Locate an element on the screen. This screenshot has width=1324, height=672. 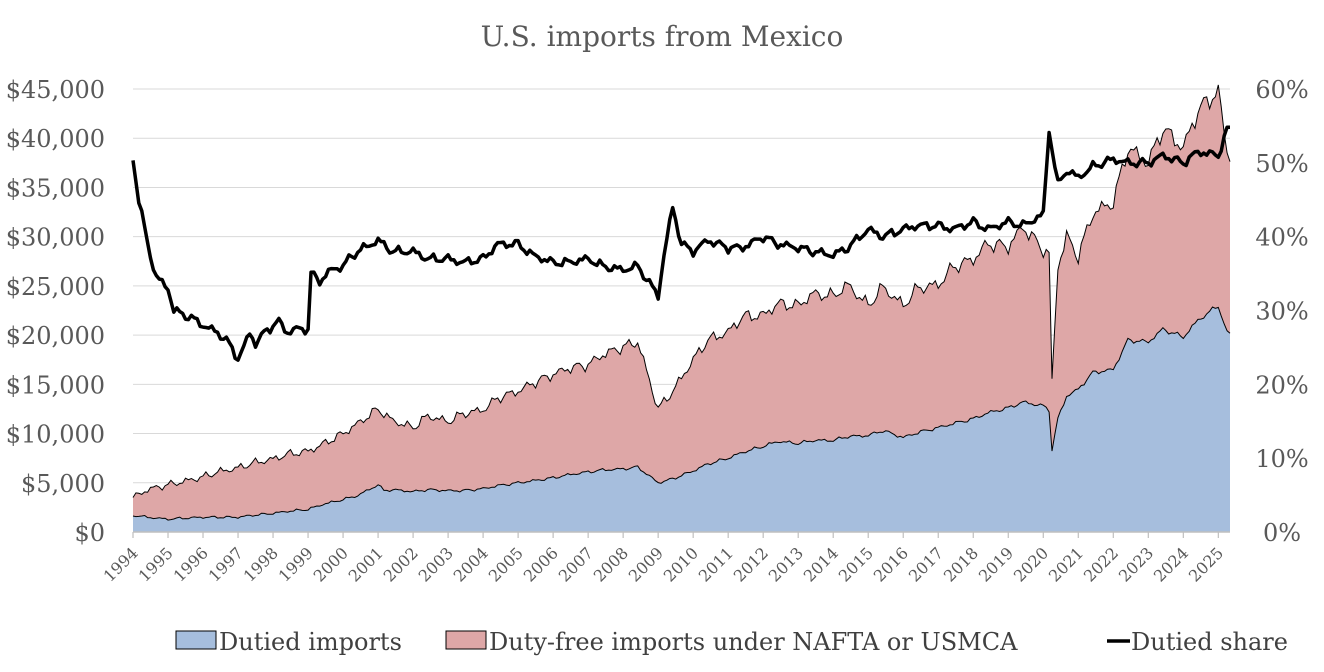
y-left-tick-label: $25,000 is located at coordinates (55, 287).